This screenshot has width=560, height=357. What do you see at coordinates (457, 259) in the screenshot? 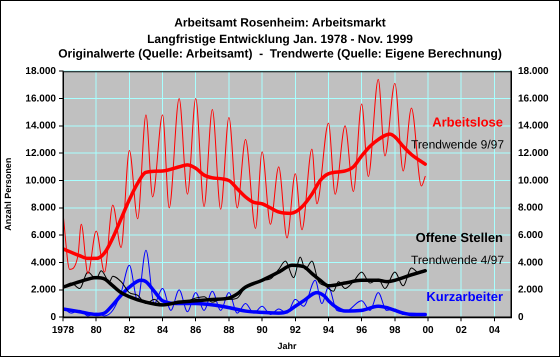
I see `annotation: Trendwende 4/97` at bounding box center [457, 259].